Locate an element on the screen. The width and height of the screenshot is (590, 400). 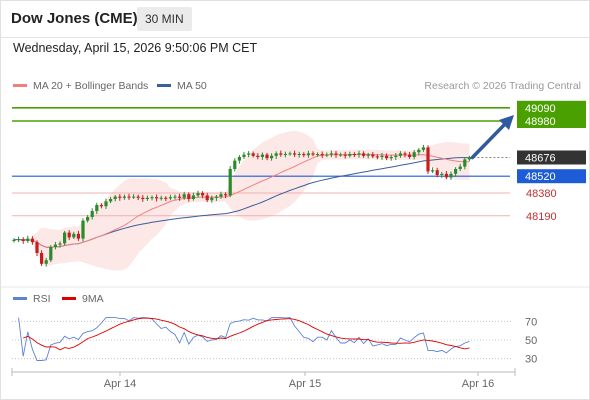
x-label-1: Apr 15 is located at coordinates (305, 384).